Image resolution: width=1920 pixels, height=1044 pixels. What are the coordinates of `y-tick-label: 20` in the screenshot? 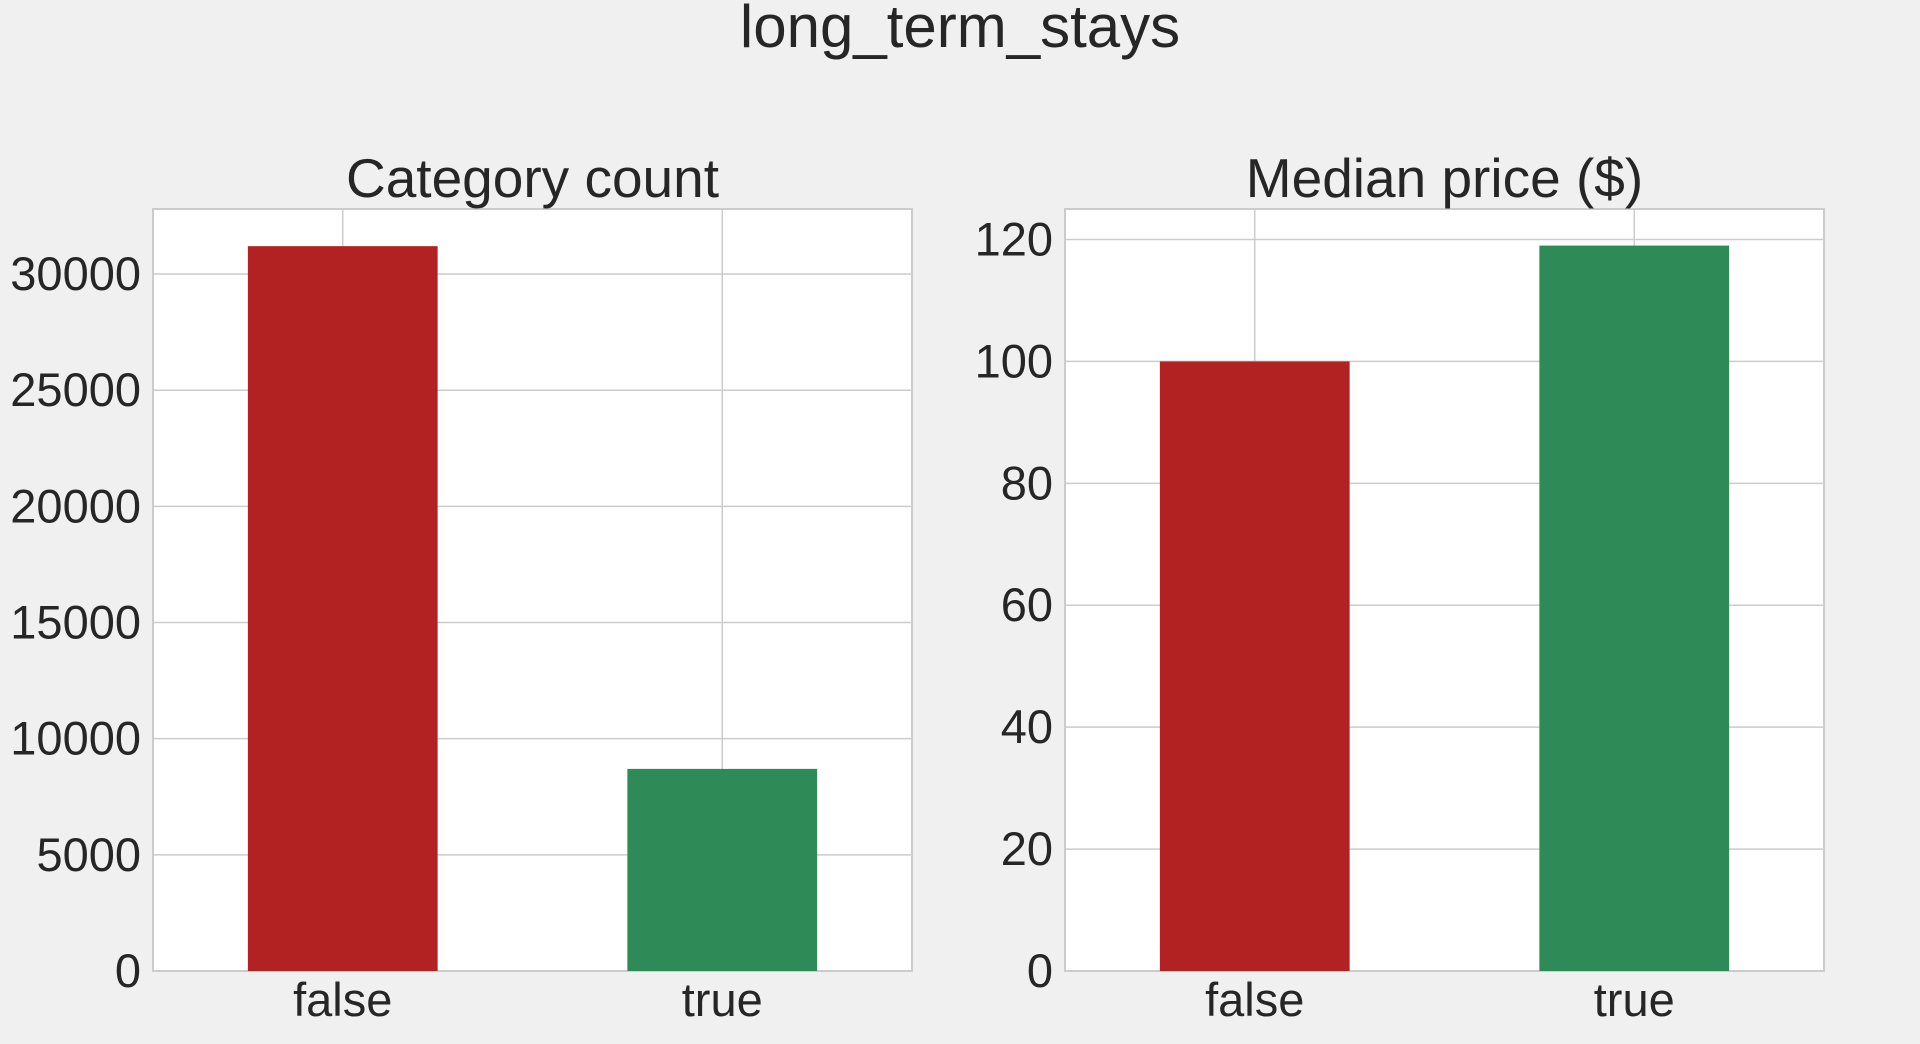 It's located at (1027, 848).